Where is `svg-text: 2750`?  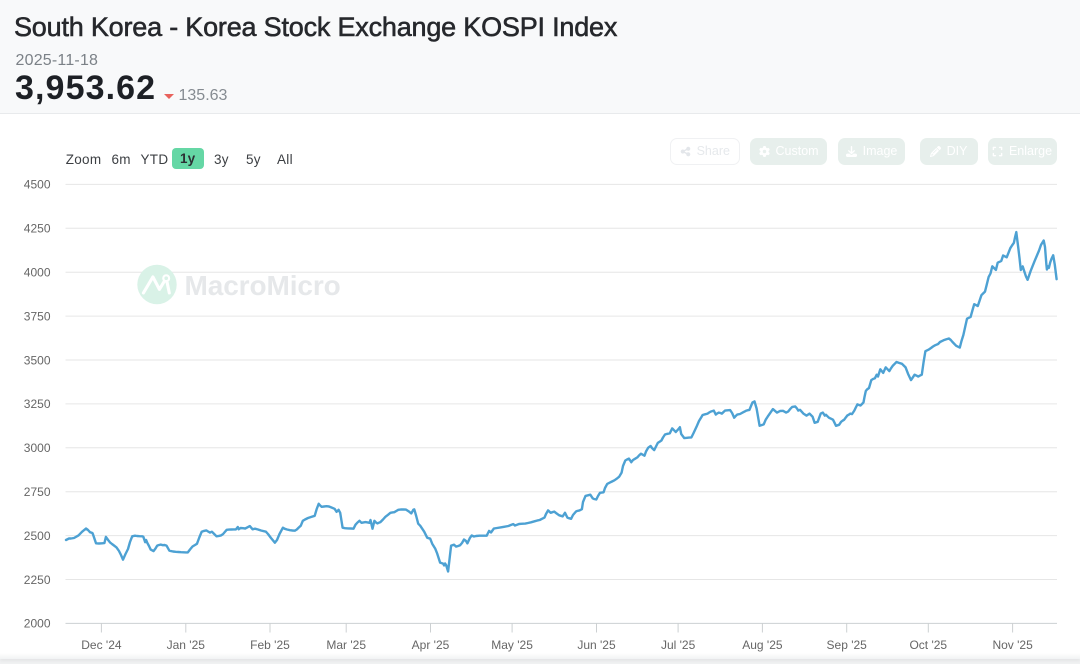 svg-text: 2750 is located at coordinates (37, 492).